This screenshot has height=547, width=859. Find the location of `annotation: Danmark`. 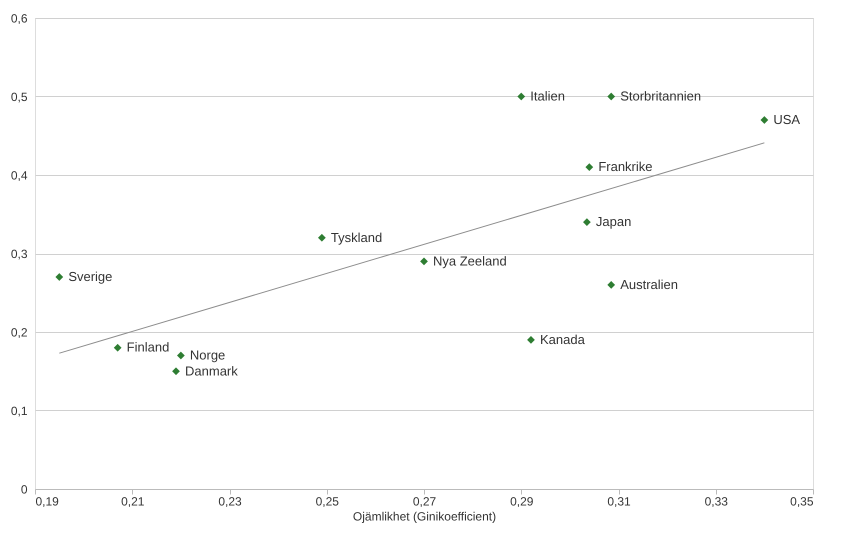

annotation: Danmark is located at coordinates (211, 370).